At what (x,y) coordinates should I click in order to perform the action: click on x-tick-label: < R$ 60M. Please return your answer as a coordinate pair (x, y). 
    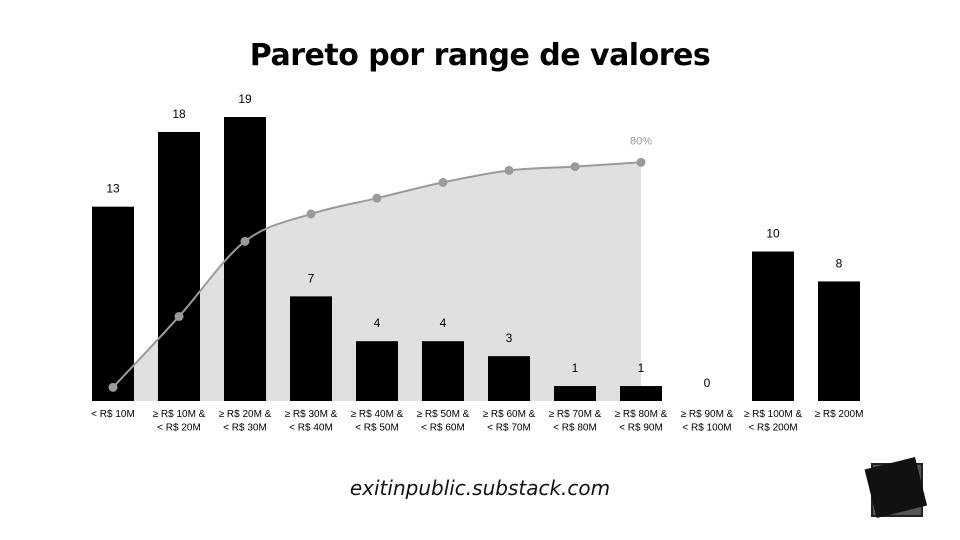
    Looking at the image, I should click on (443, 428).